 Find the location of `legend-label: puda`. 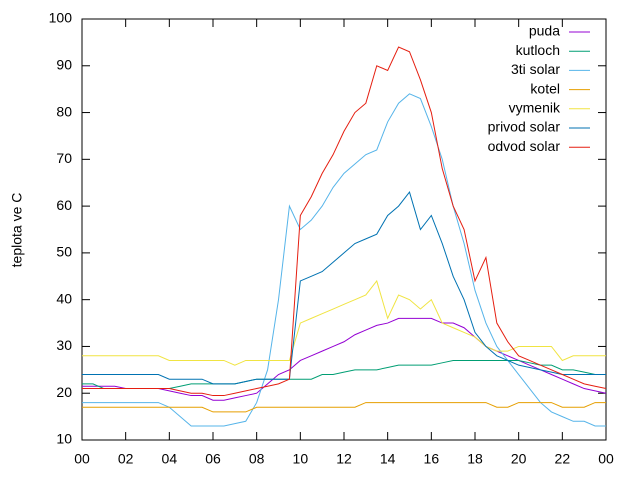

legend-label: puda is located at coordinates (544, 31).